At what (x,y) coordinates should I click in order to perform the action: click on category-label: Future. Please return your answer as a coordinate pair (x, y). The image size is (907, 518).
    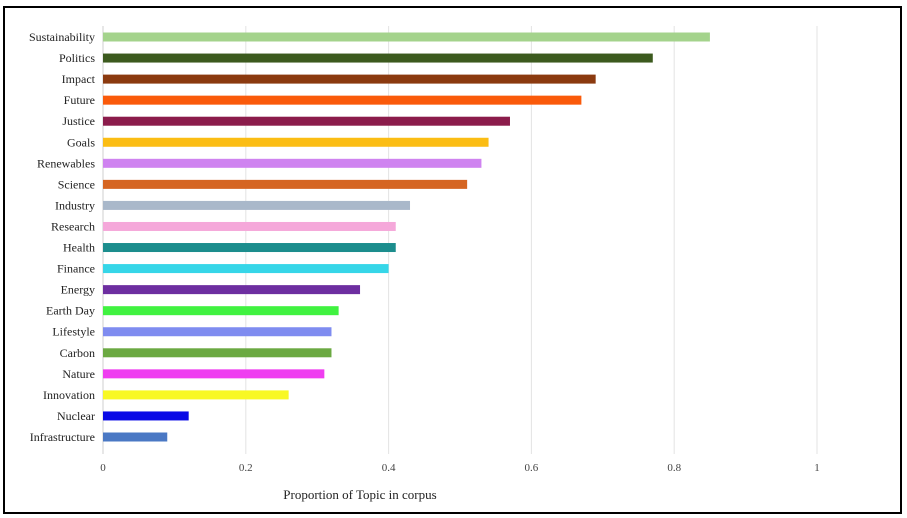
    Looking at the image, I should click on (79, 100).